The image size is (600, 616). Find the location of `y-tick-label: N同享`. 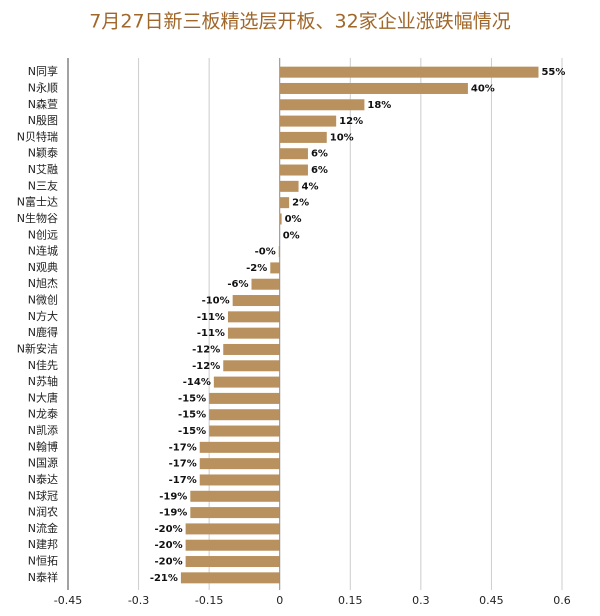

y-tick-label: N同享 is located at coordinates (43, 71).